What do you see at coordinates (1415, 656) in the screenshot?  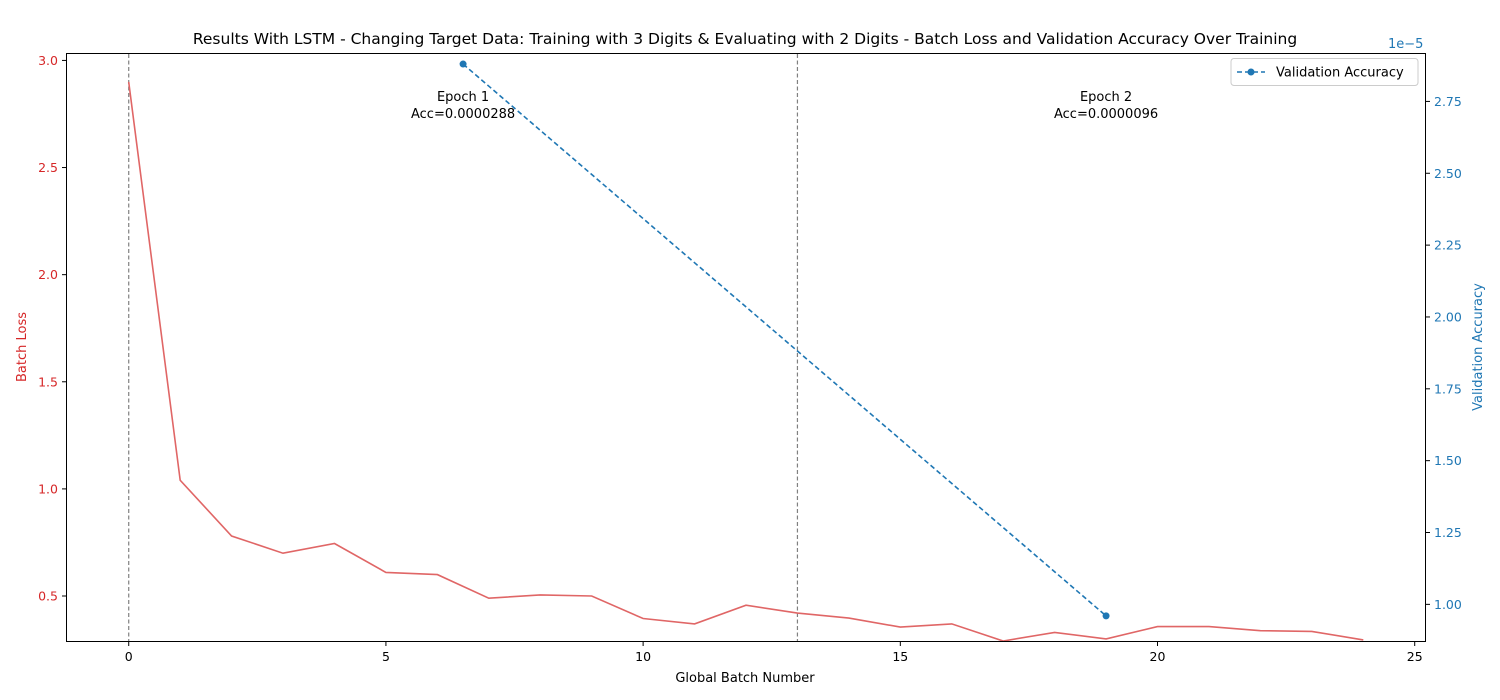 I see `x-tick-label-25: 25` at bounding box center [1415, 656].